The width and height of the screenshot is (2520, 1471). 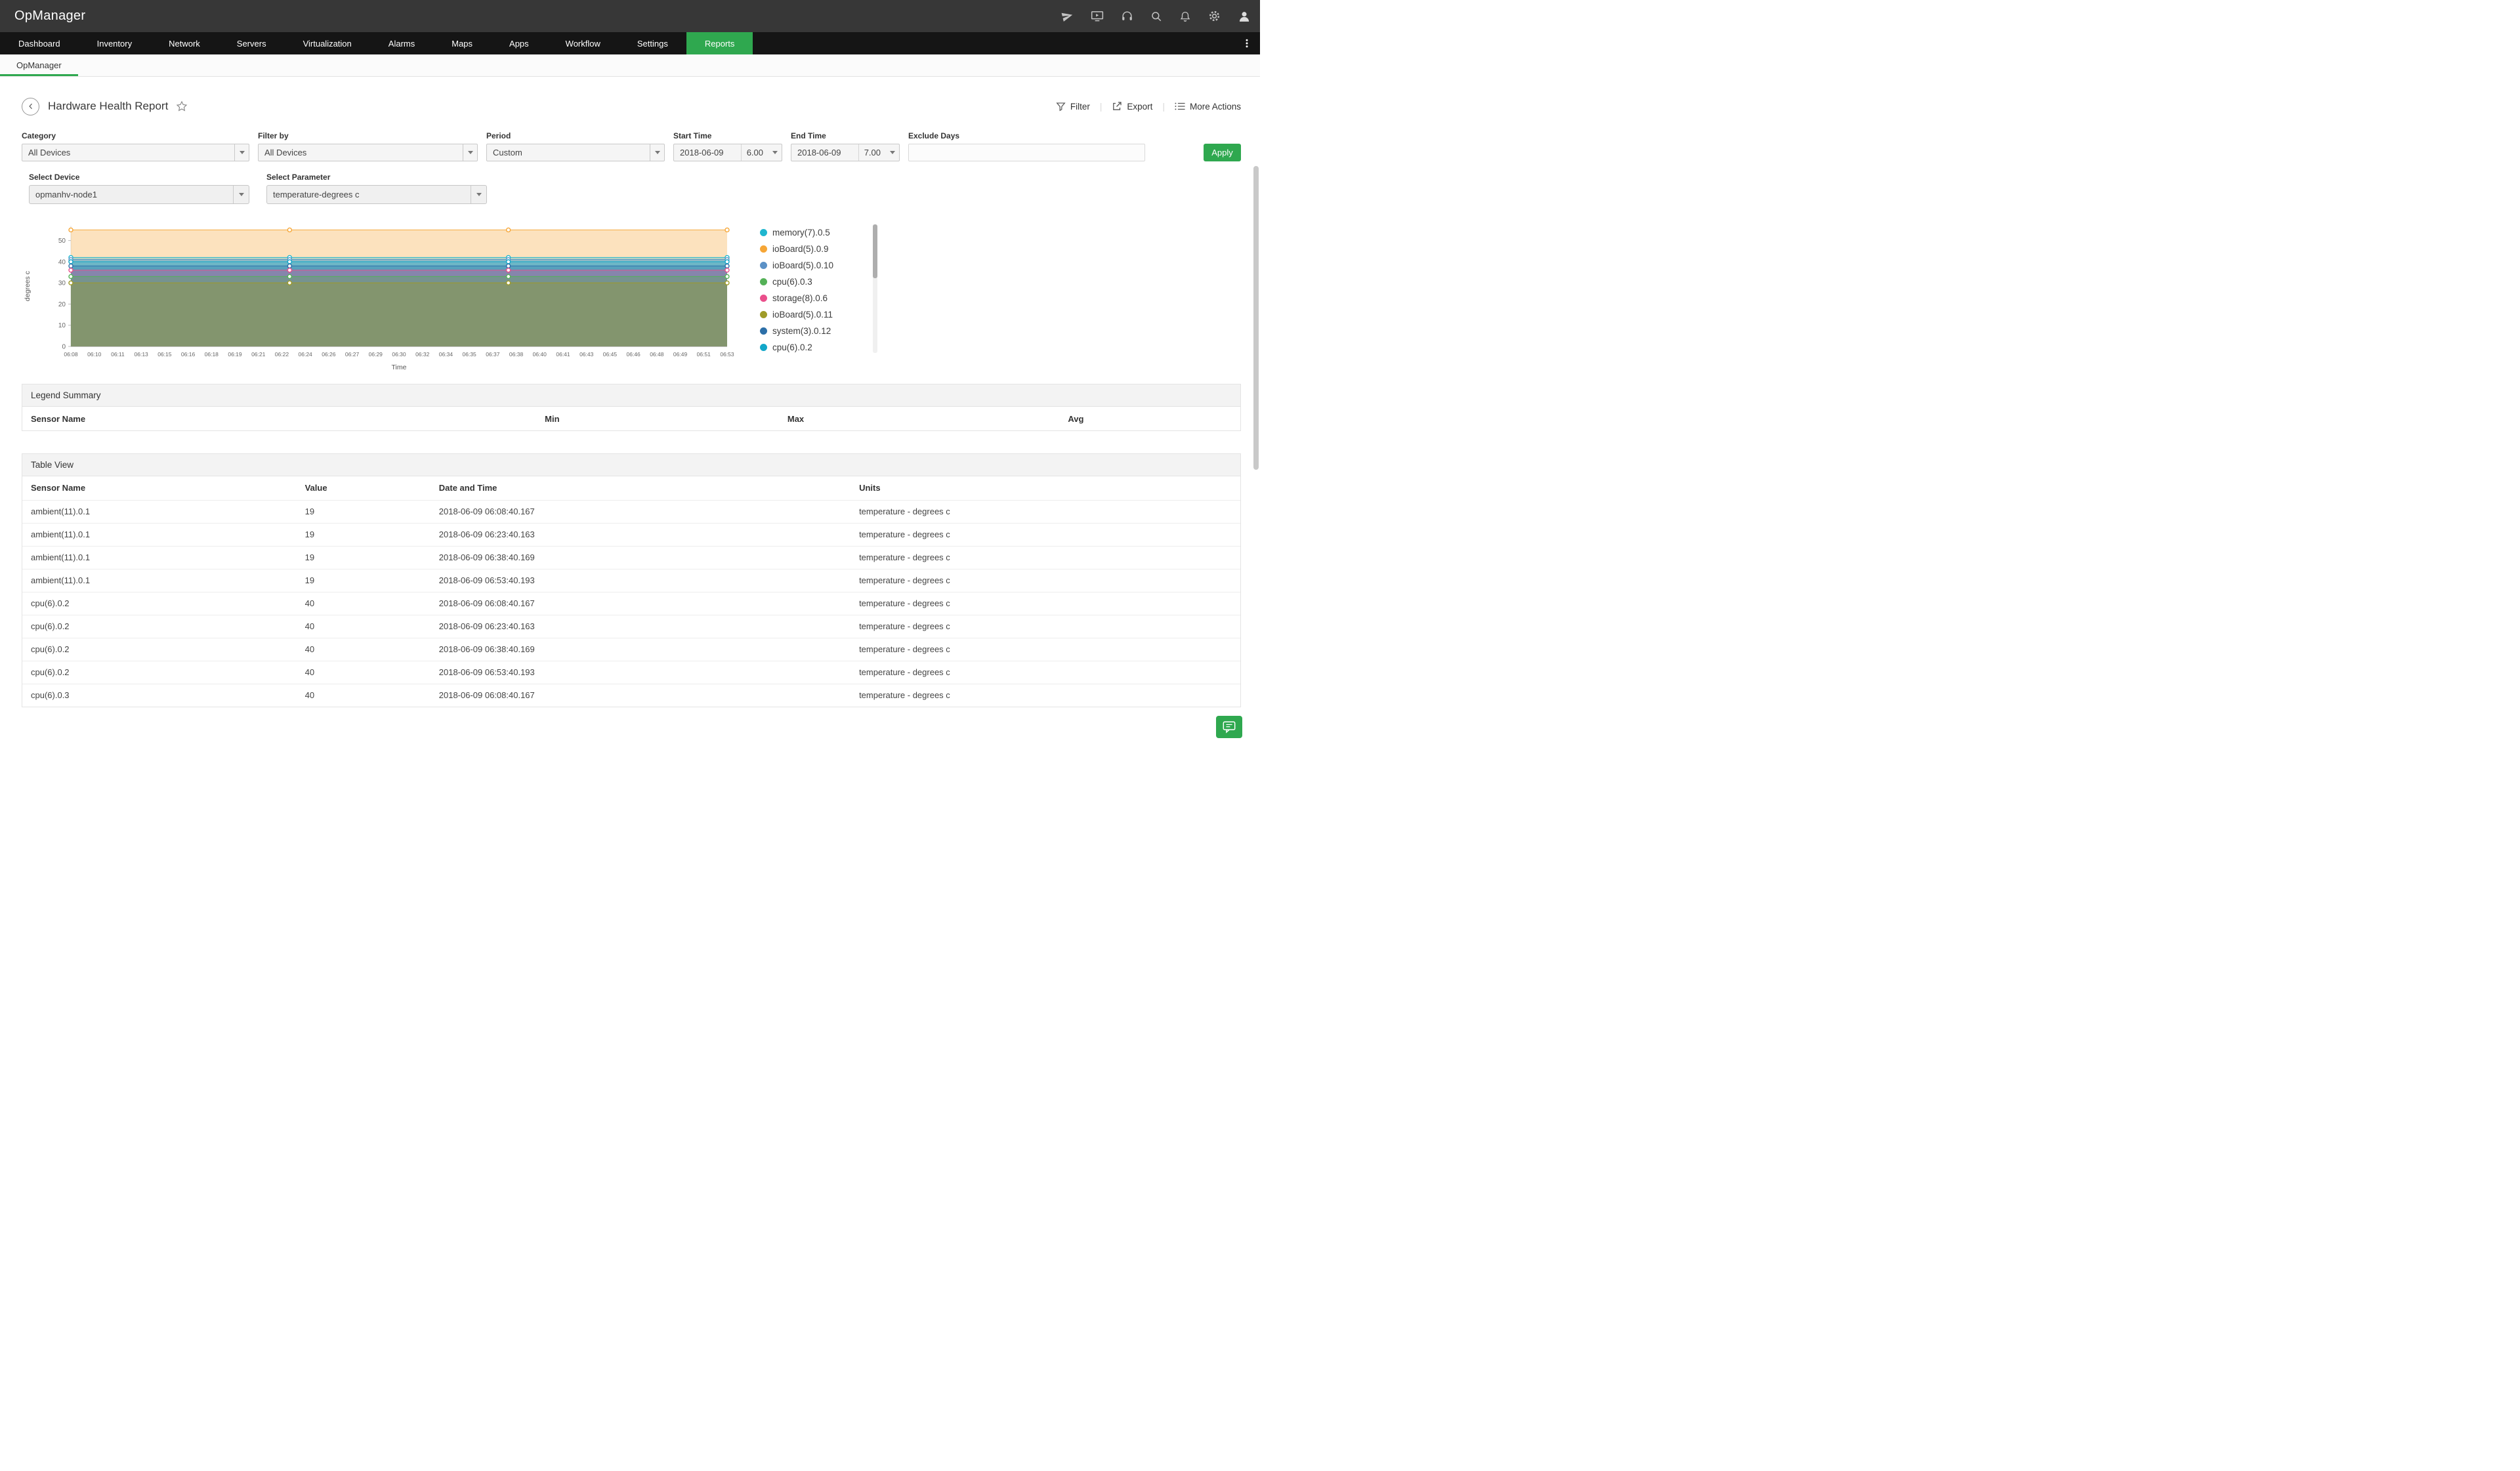 I want to click on period-select: Custom, so click(x=575, y=152).